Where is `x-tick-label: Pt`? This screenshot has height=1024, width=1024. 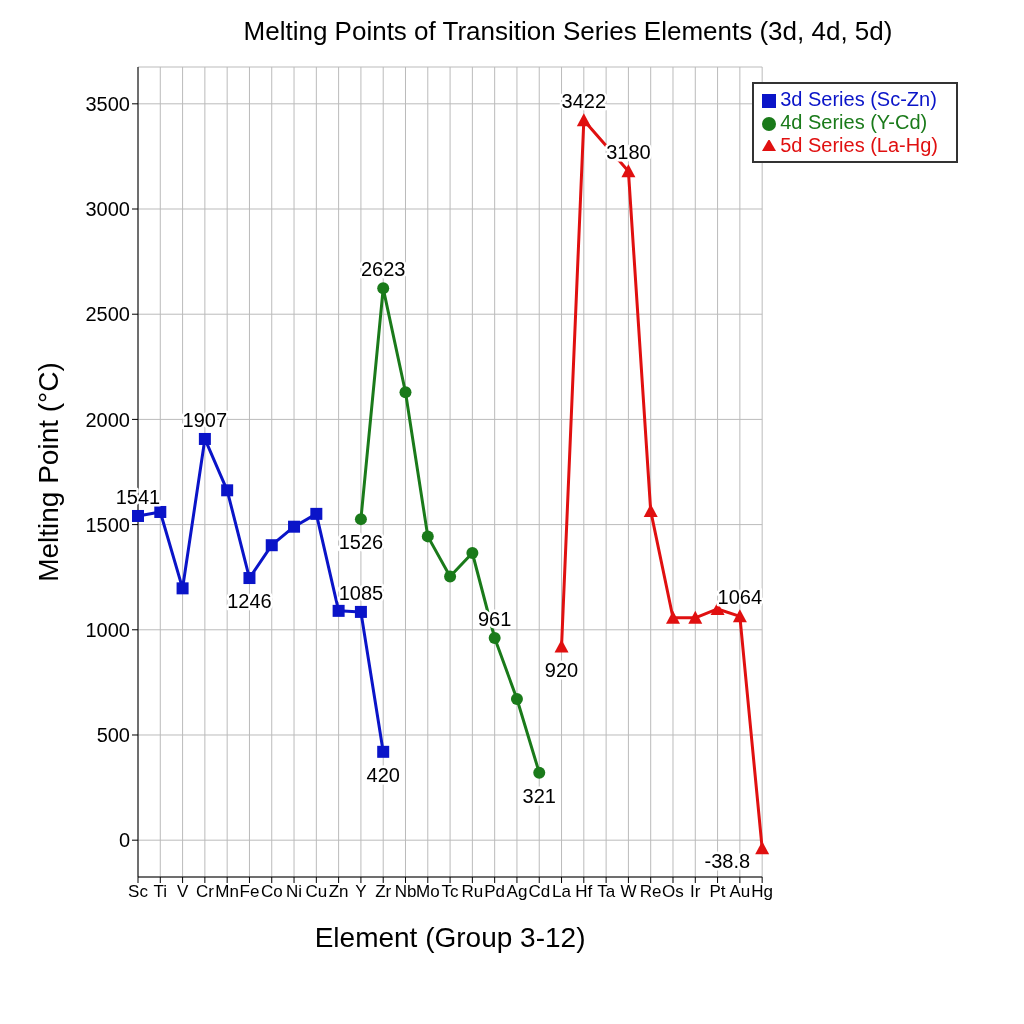
x-tick-label: Pt is located at coordinates (717, 892).